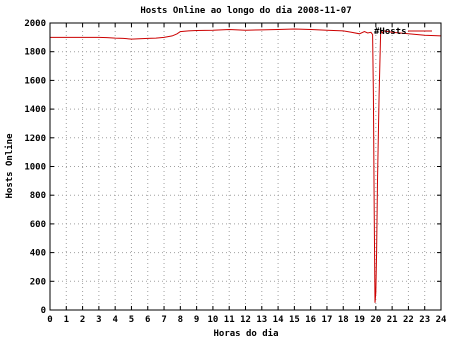  I want to click on y-tick-label: 1200, so click(35, 139).